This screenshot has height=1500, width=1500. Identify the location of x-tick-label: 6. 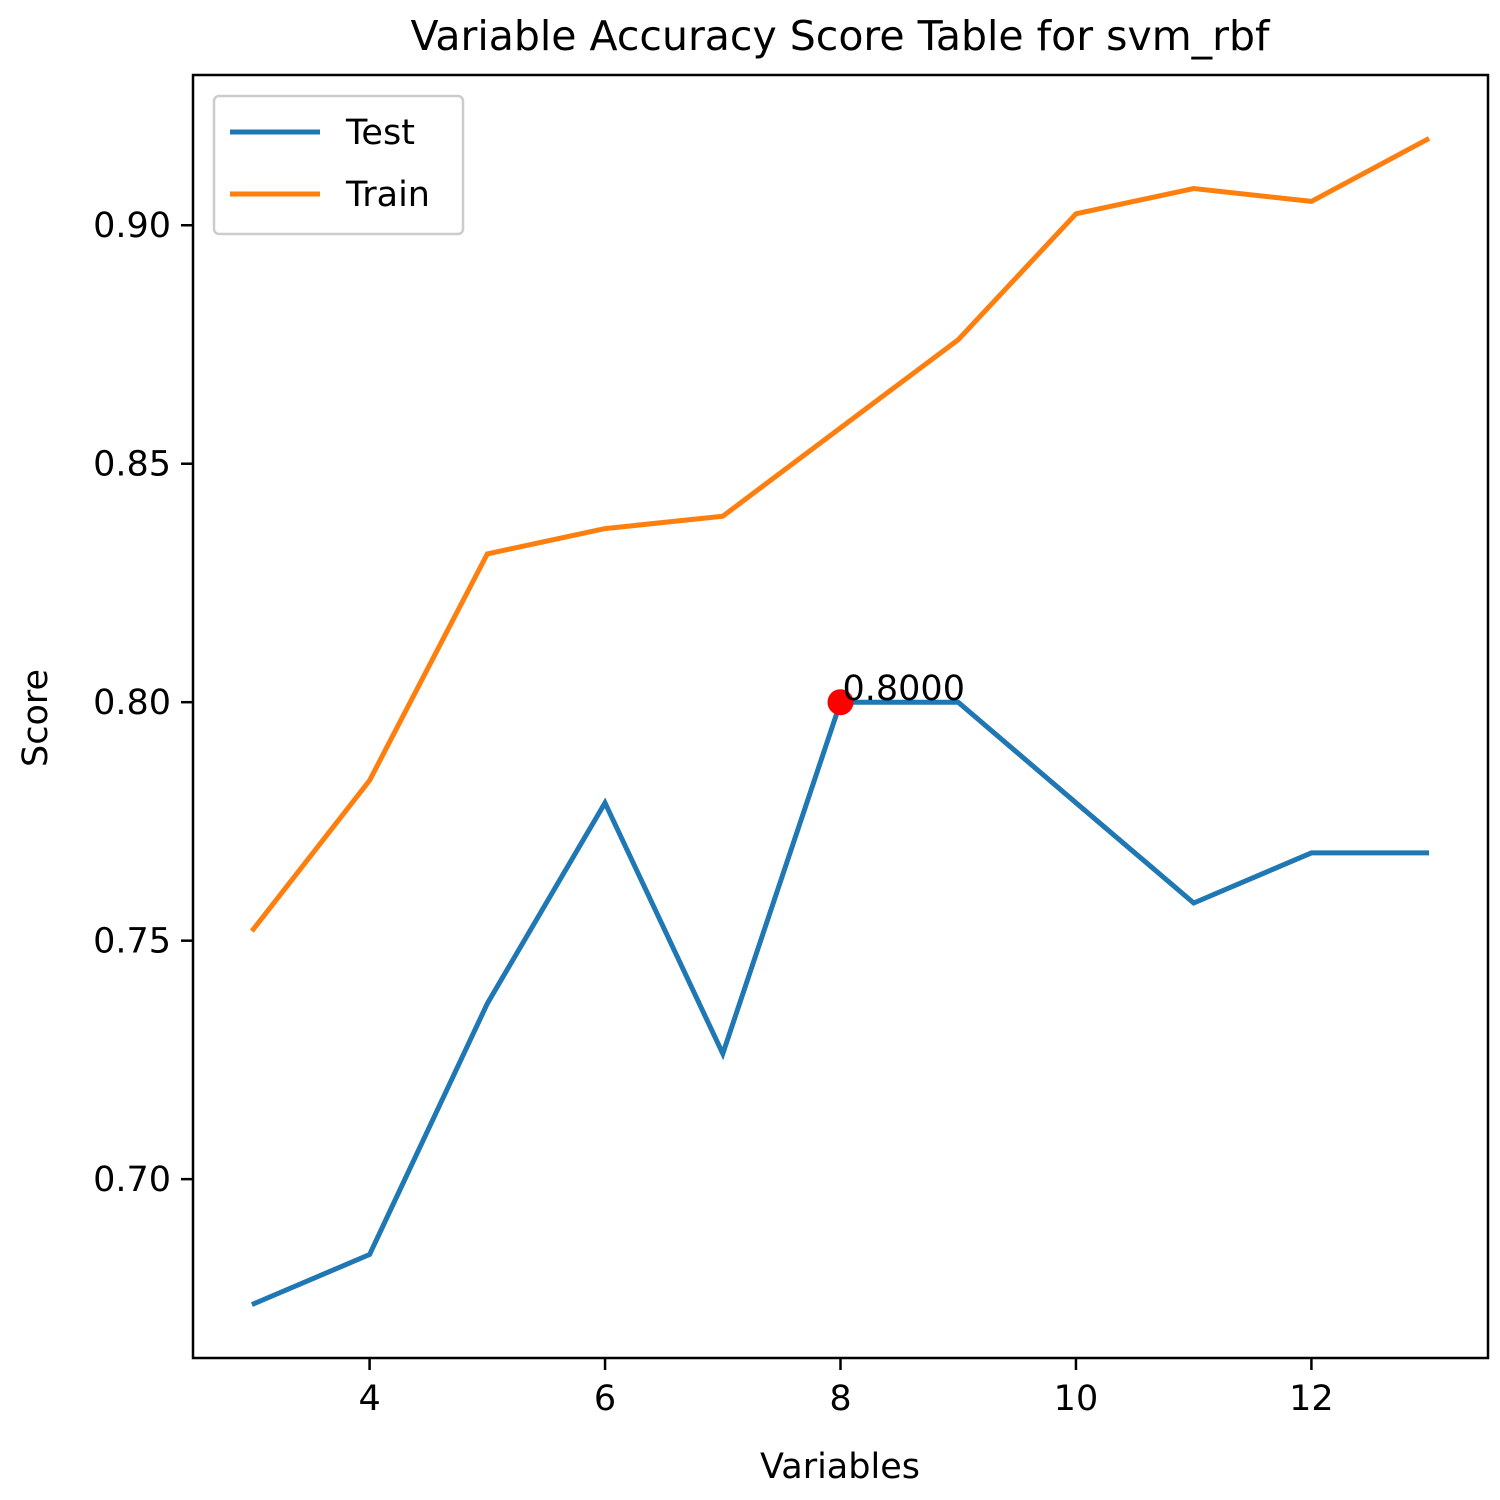
(605, 1399).